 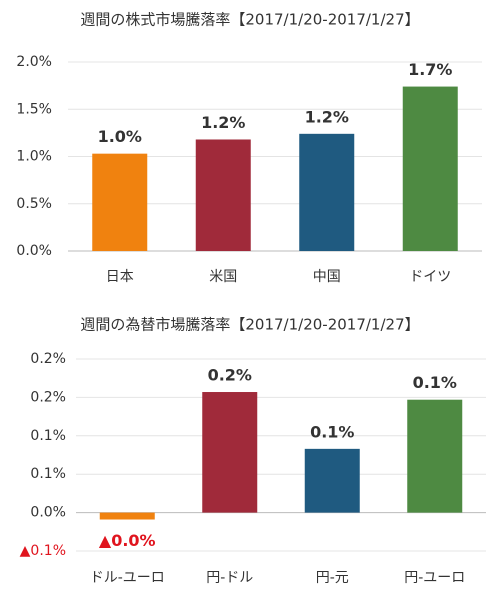 What do you see at coordinates (34, 62) in the screenshot?
I see `y-tick-label: 2.0%` at bounding box center [34, 62].